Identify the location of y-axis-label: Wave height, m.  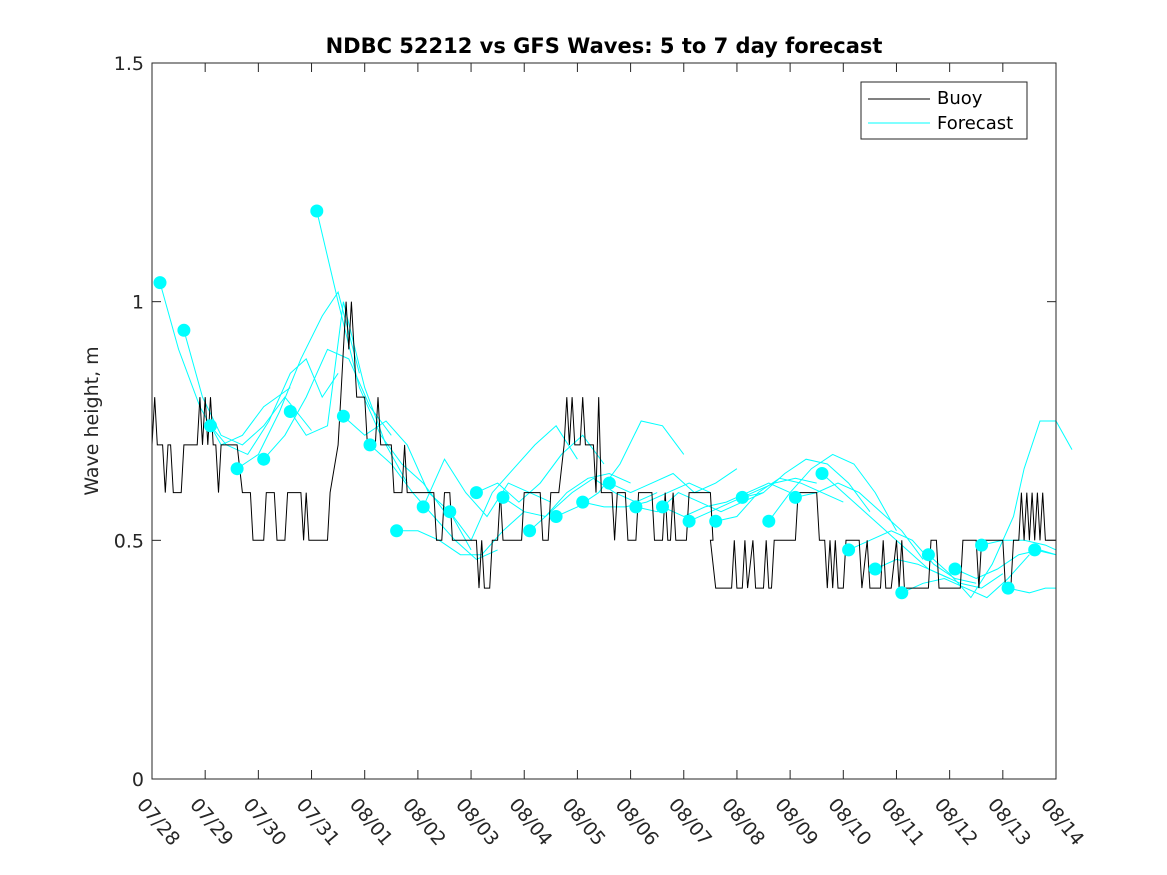
(92, 420).